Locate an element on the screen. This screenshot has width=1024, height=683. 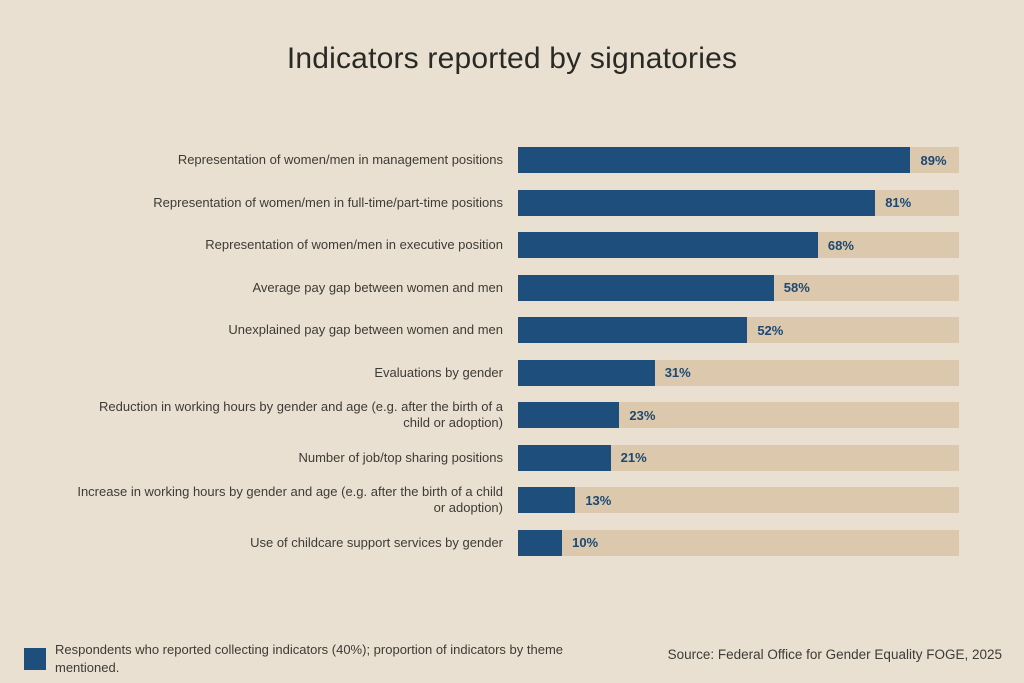
bar-track: 68% is located at coordinates (738, 245).